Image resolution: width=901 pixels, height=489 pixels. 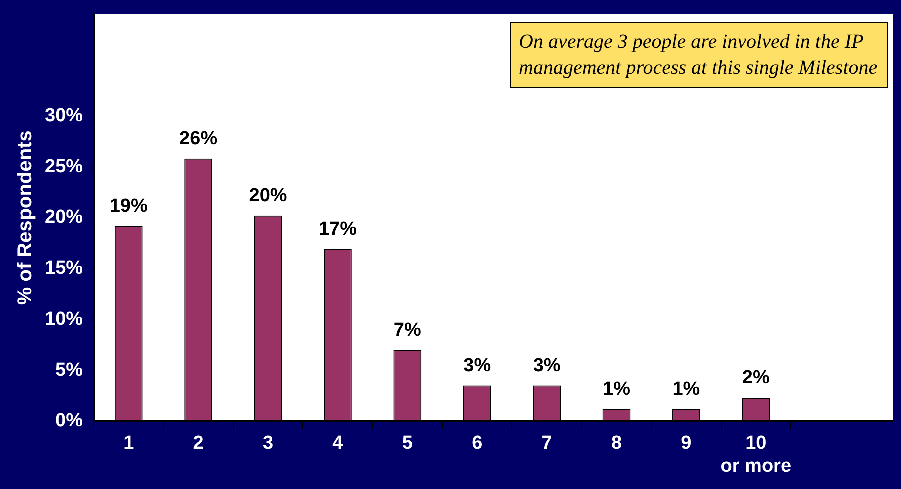 What do you see at coordinates (198, 443) in the screenshot?
I see `x-tick-label: 2` at bounding box center [198, 443].